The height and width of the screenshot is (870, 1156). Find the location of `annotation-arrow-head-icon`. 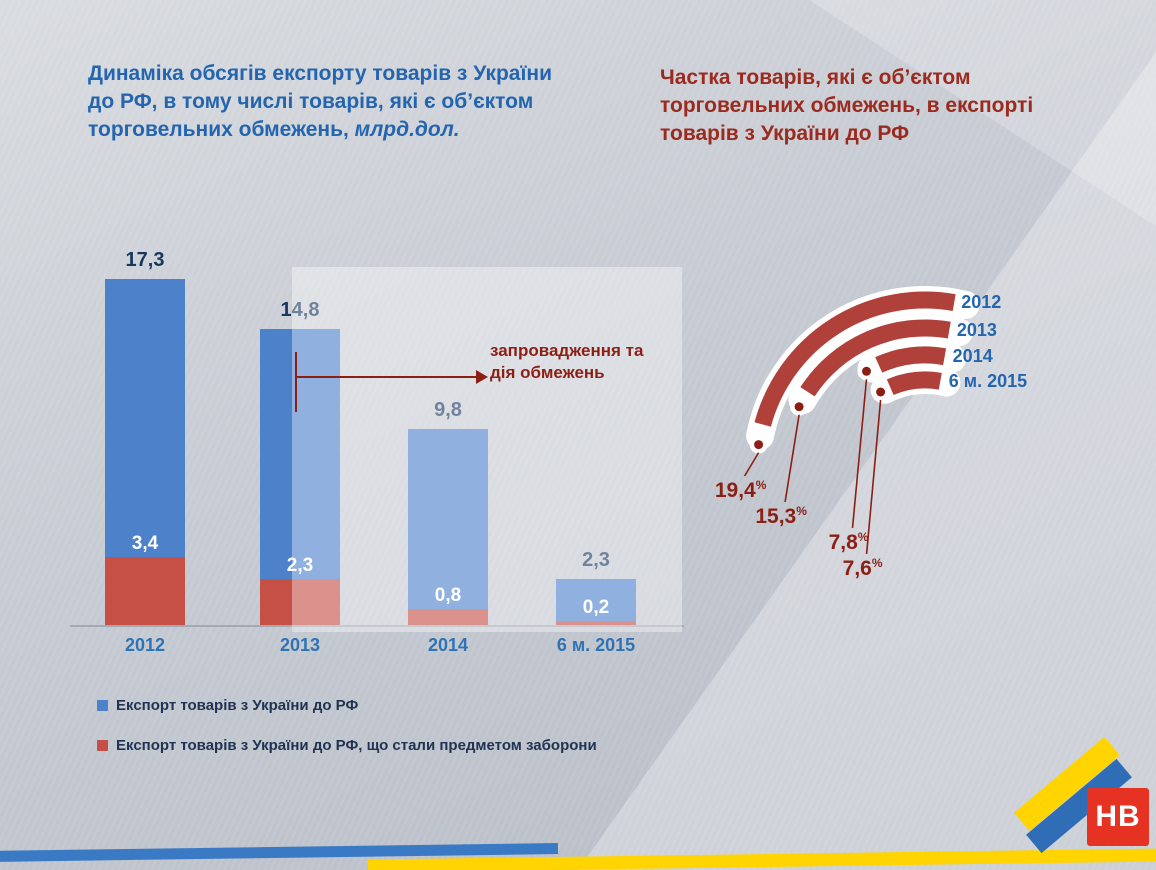

annotation-arrow-head-icon is located at coordinates (482, 377).